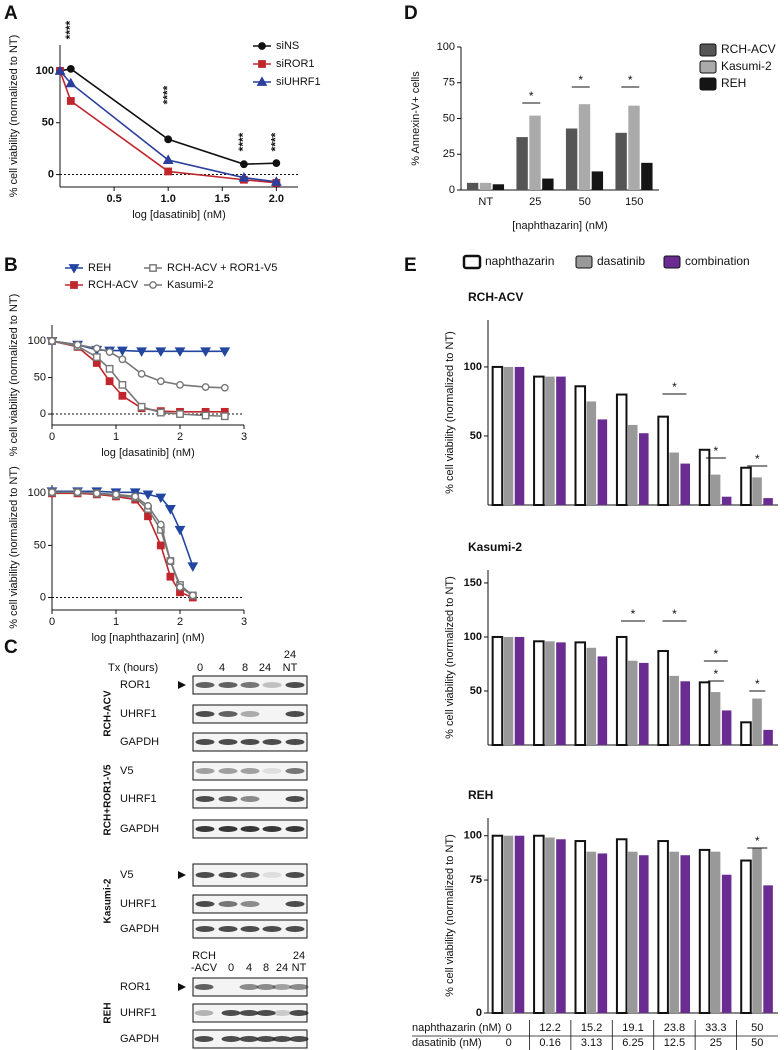 The height and width of the screenshot is (1050, 784). What do you see at coordinates (509, 1028) in the screenshot?
I see `table-cell: 0` at bounding box center [509, 1028].